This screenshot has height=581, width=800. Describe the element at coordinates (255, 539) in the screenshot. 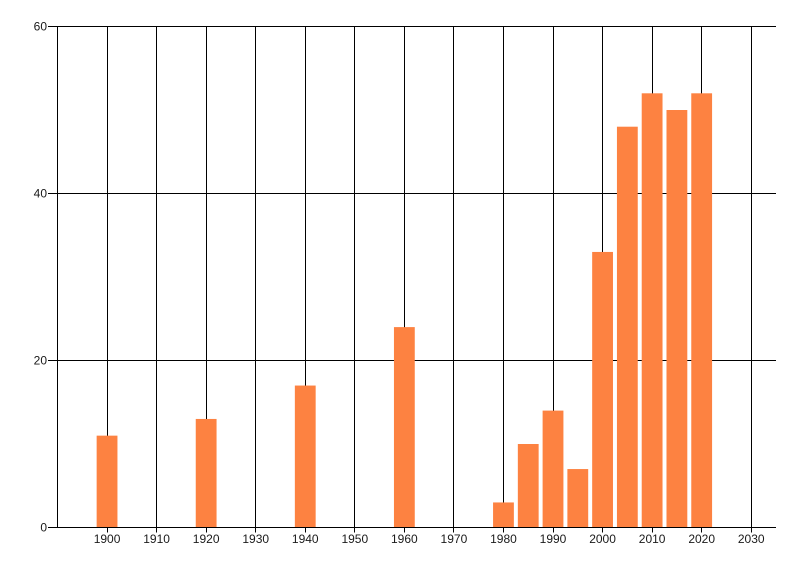

I see `x-tick-label: 1930` at that location.